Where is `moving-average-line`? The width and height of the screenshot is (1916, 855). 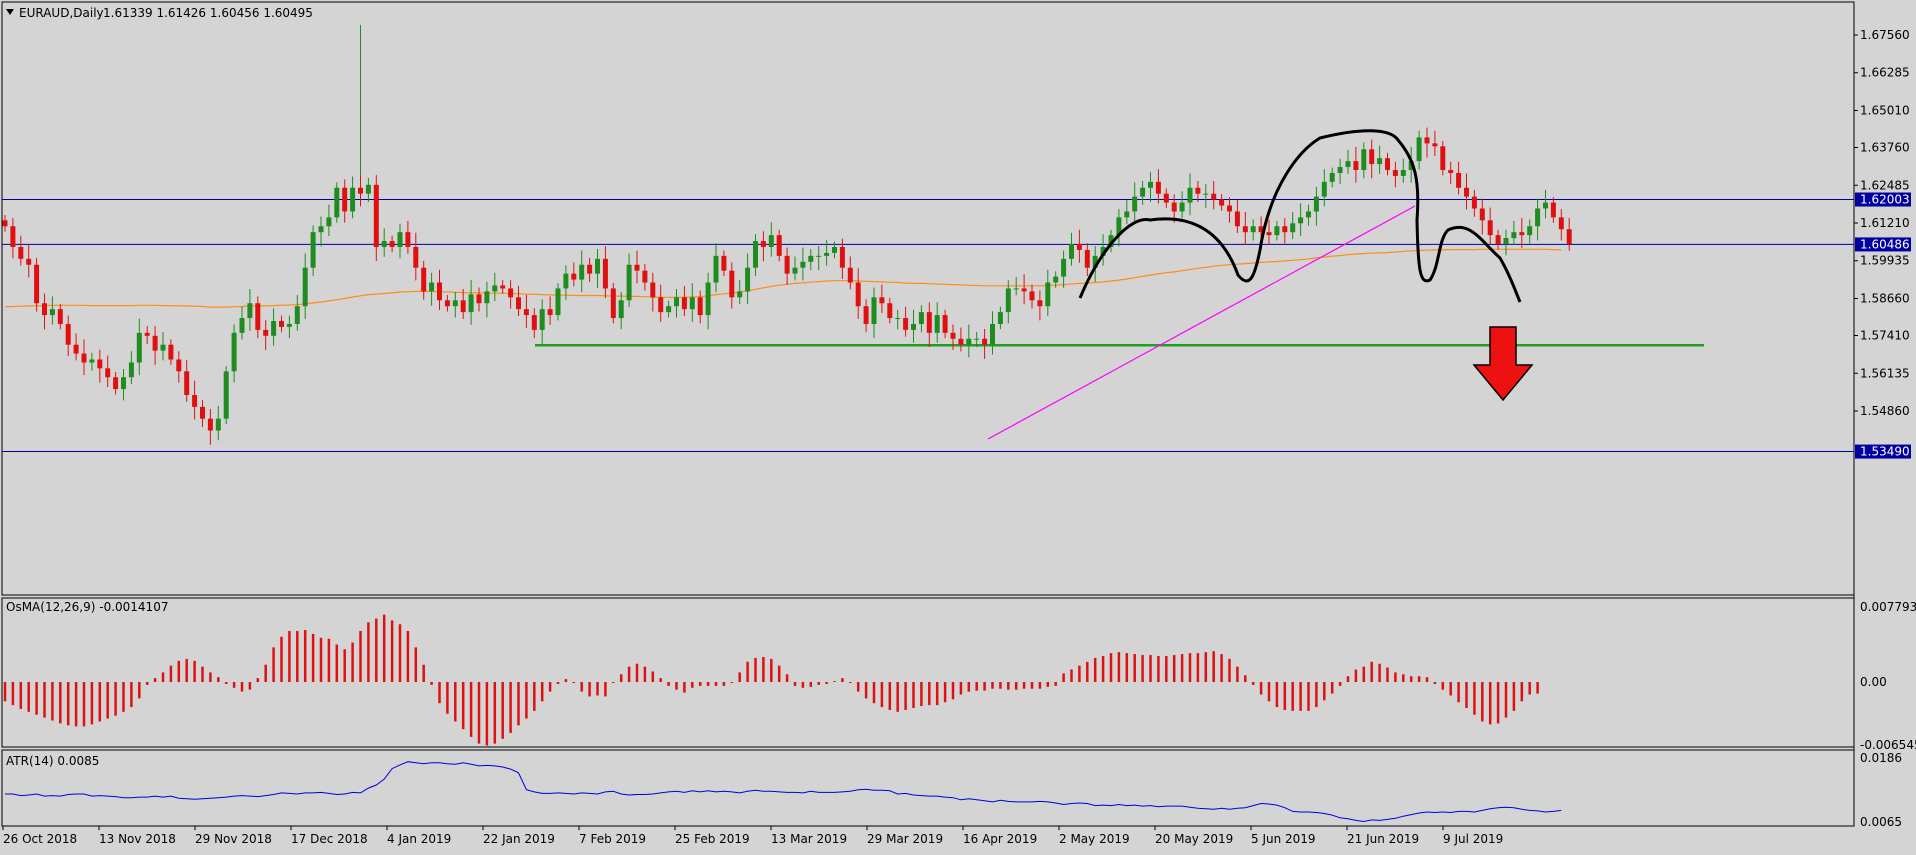
moving-average-line is located at coordinates (783, 278).